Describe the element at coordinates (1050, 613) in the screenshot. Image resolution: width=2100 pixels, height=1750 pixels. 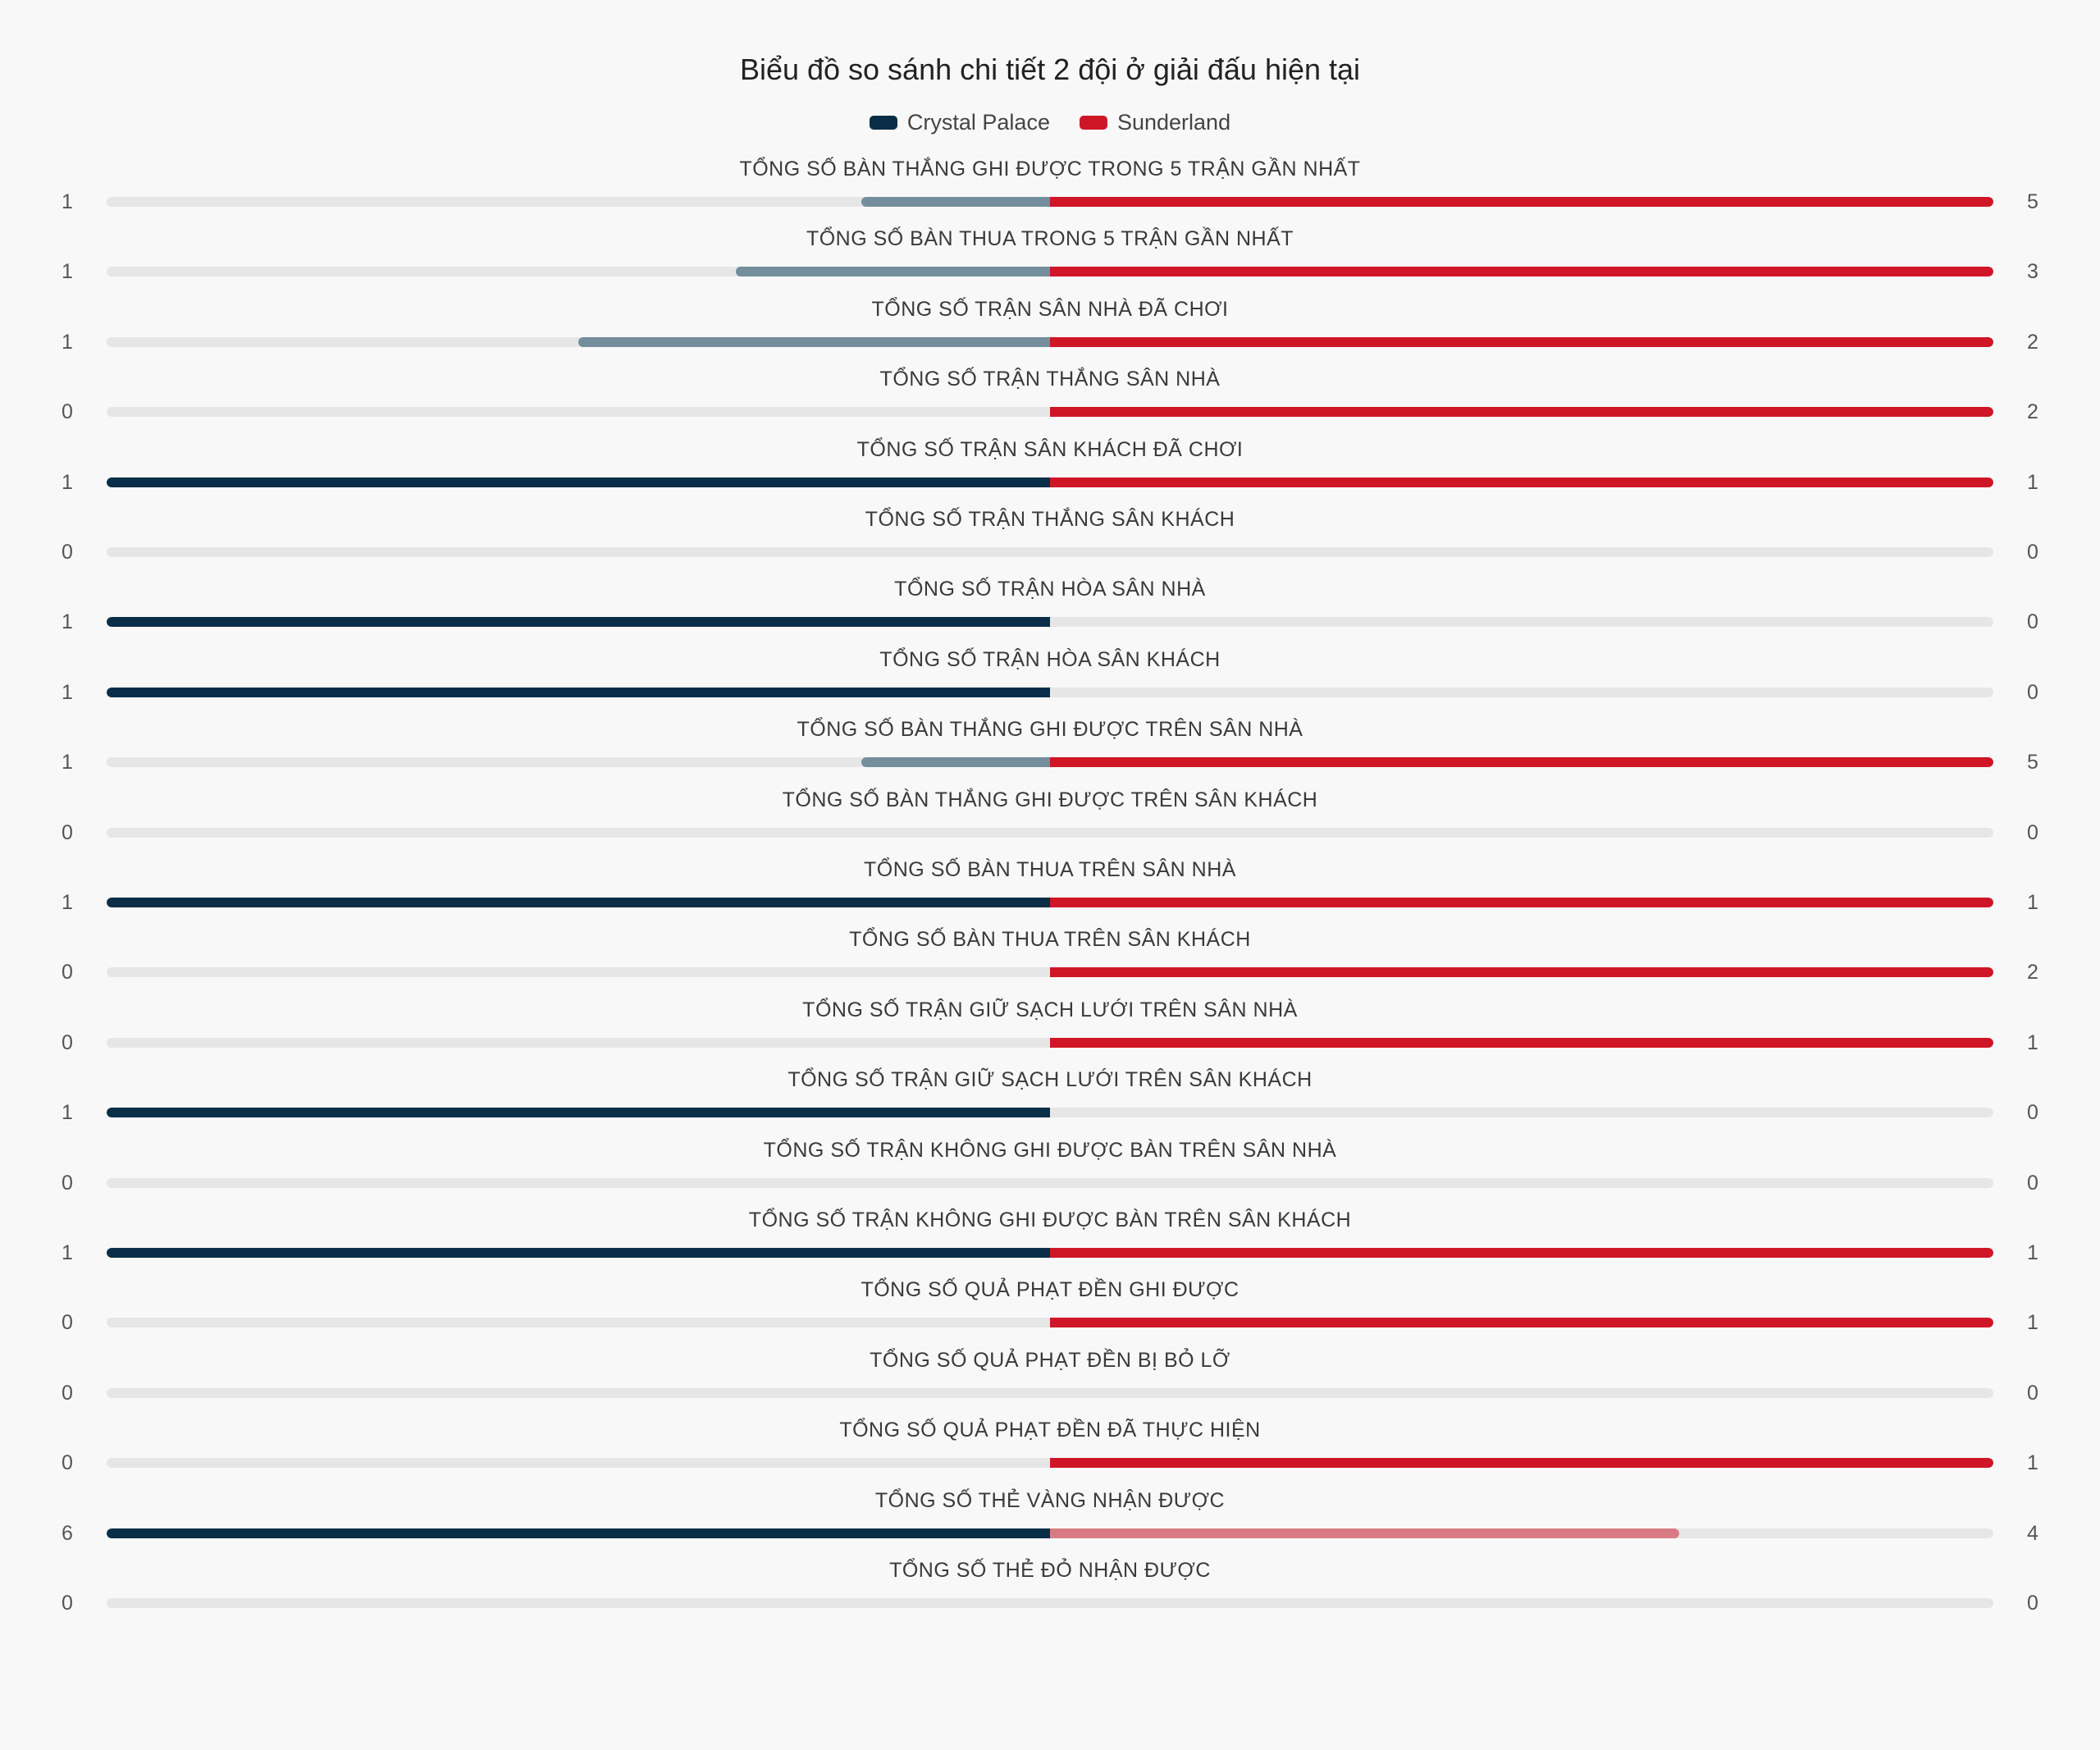
I see `stat-row: TỔNG SỐ TRẬN HÒA SÂN NHÀ 1 0` at that location.